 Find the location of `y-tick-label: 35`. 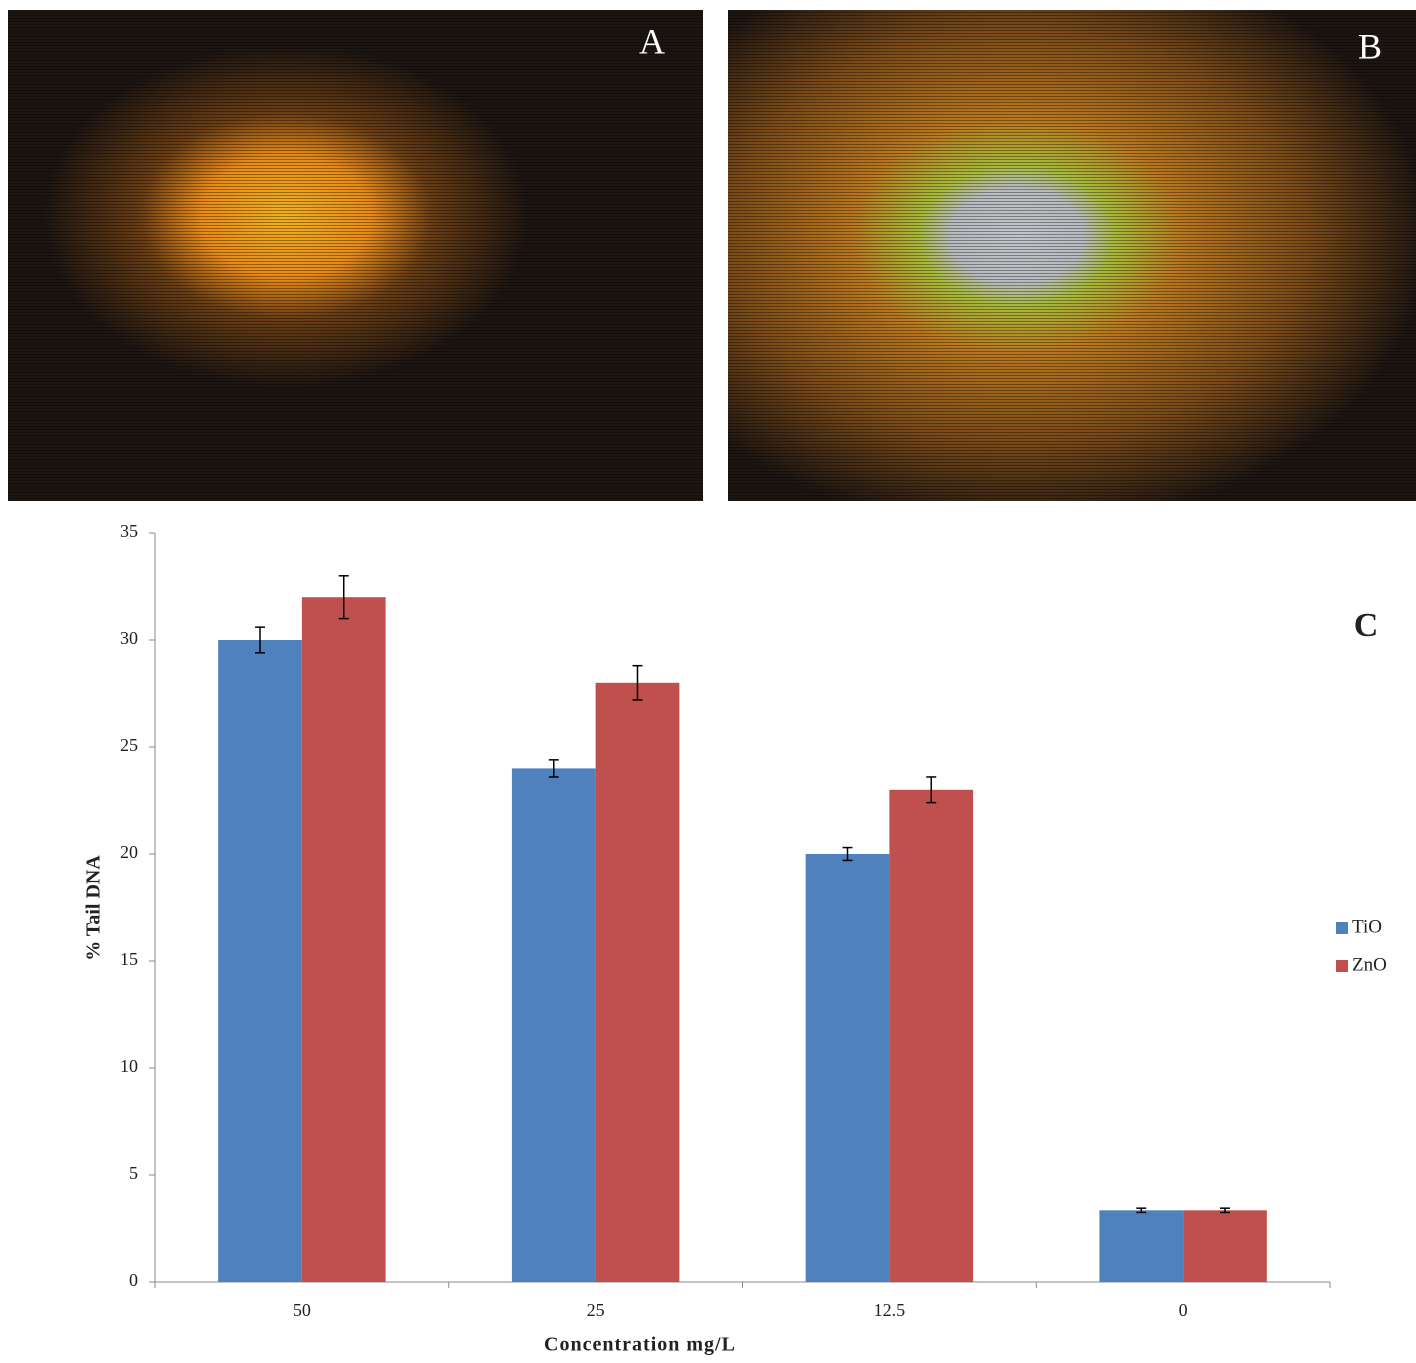

y-tick-label: 35 is located at coordinates (129, 531).